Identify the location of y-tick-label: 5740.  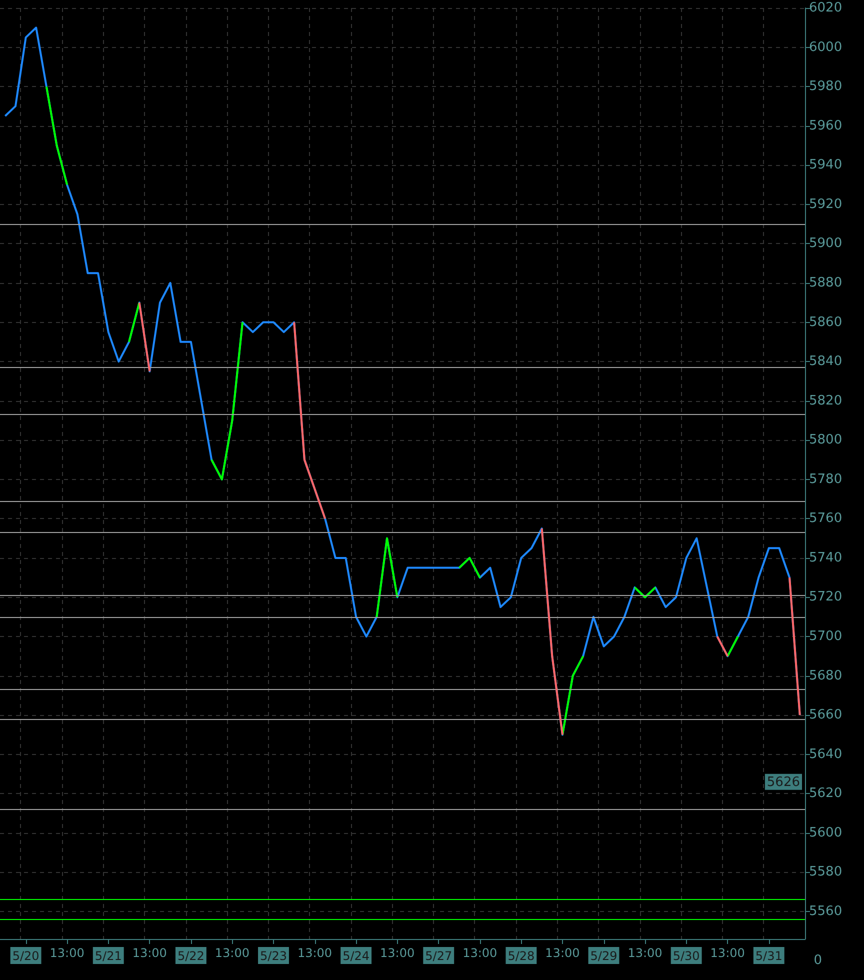
(825, 558).